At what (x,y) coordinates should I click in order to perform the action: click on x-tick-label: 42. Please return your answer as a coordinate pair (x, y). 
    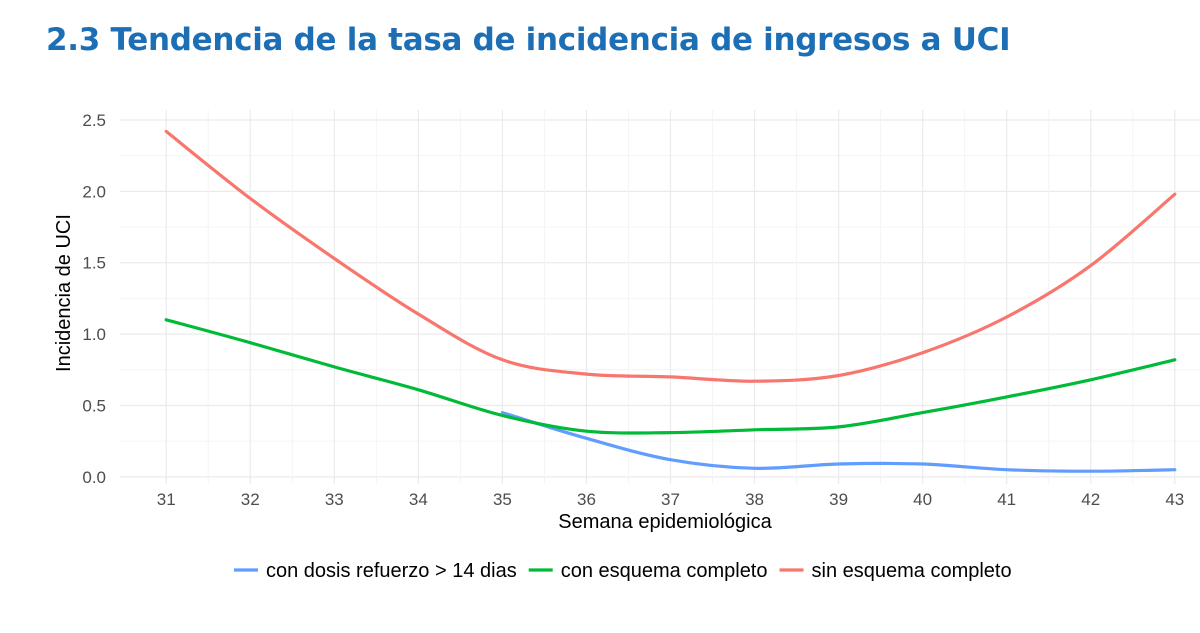
    Looking at the image, I should click on (1090, 499).